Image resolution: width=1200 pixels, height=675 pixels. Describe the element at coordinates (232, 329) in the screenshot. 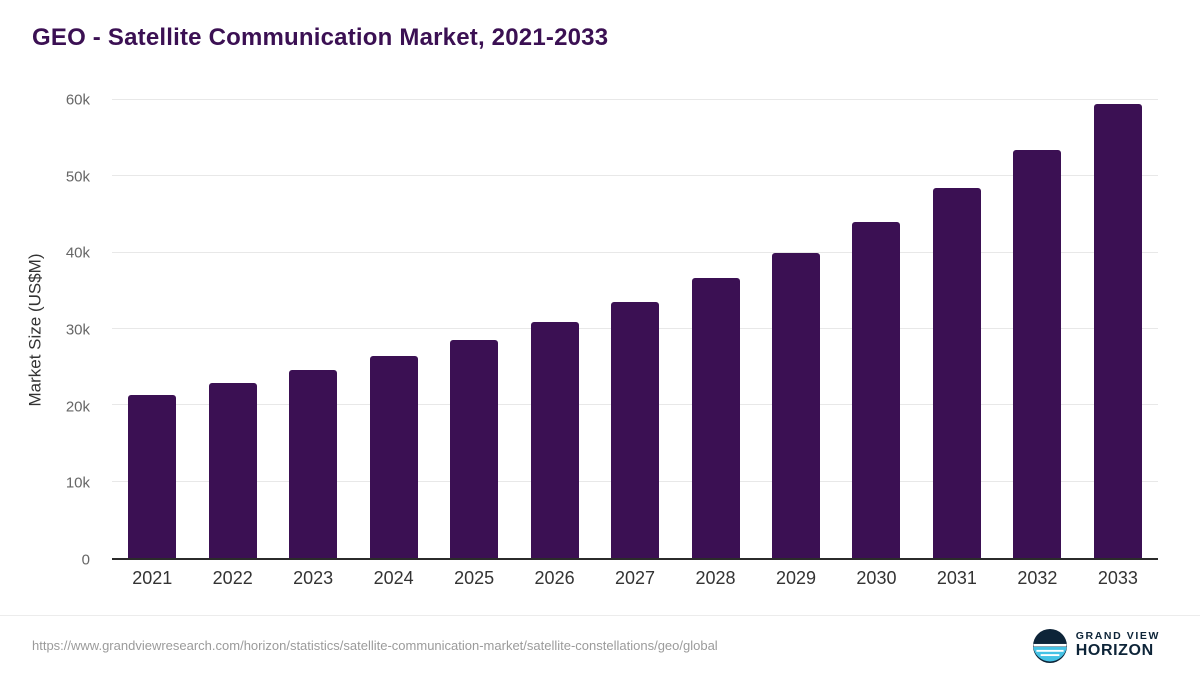

I see `bar-column-2022` at that location.